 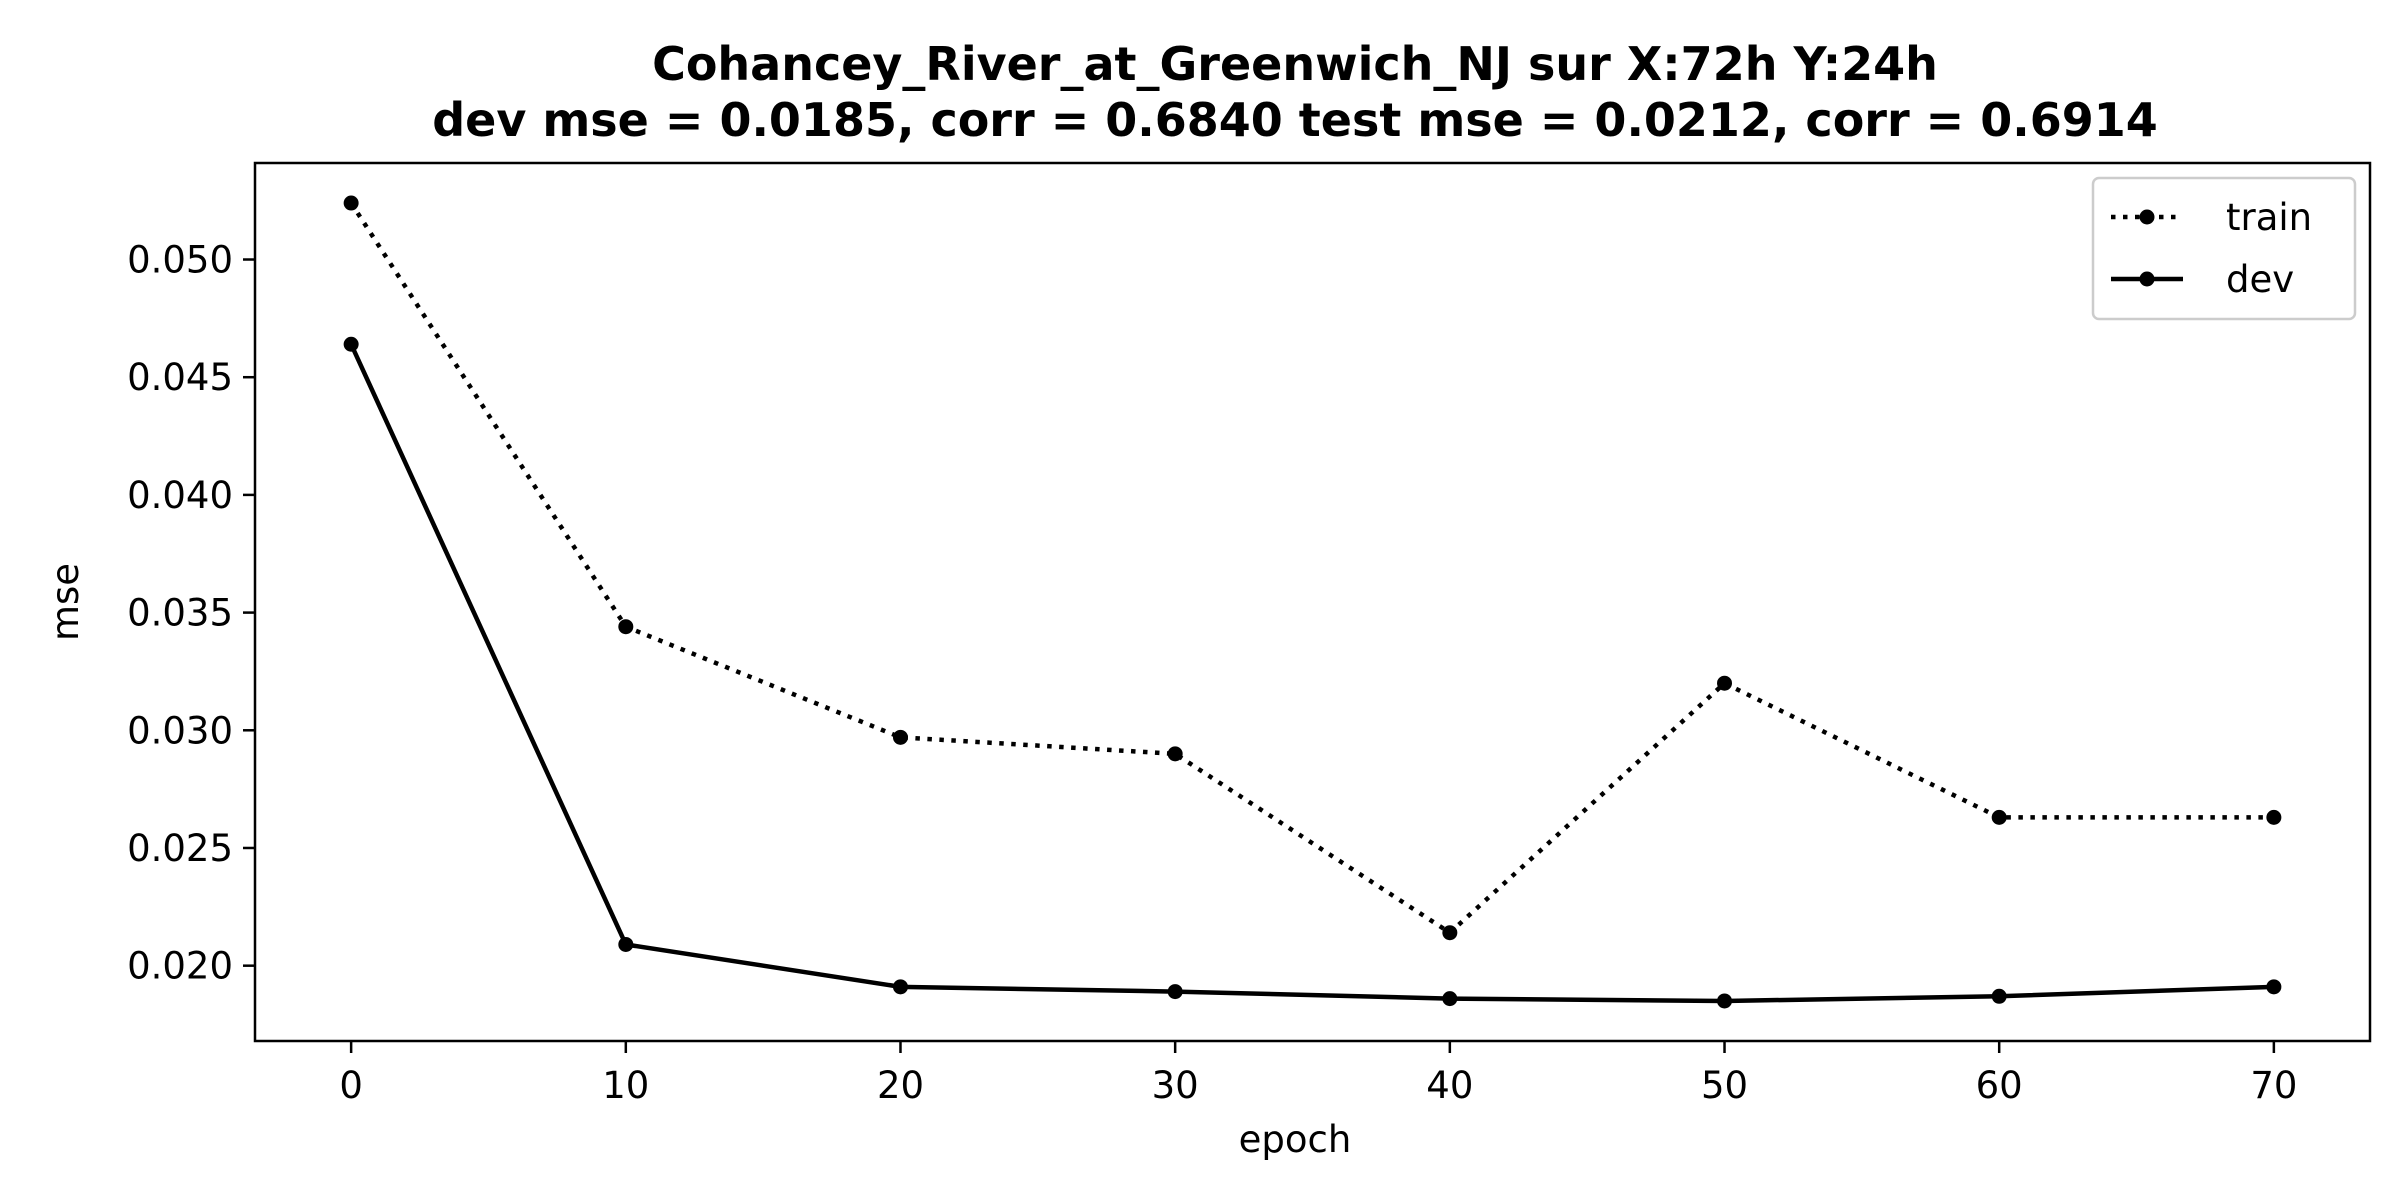 What do you see at coordinates (1999, 1085) in the screenshot?
I see `x-tick-label: 60` at bounding box center [1999, 1085].